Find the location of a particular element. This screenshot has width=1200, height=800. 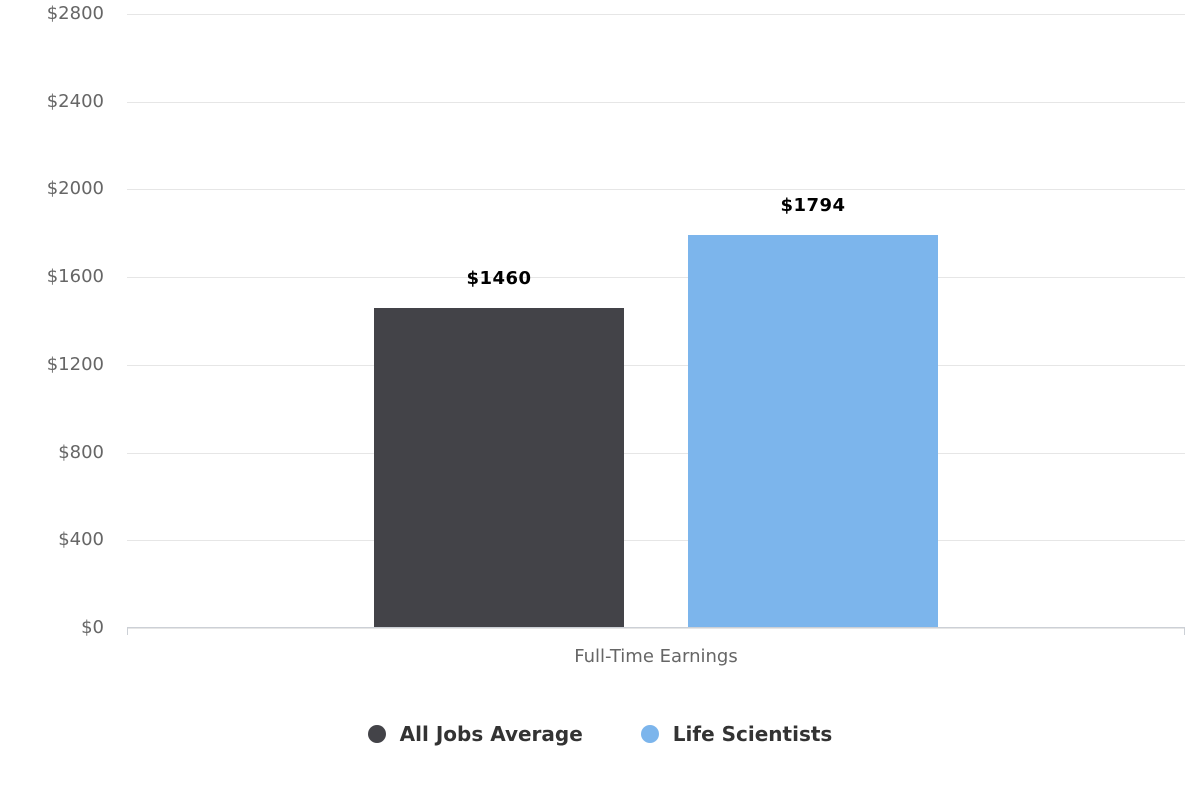

y-tick-label: $1200 is located at coordinates (75, 364).